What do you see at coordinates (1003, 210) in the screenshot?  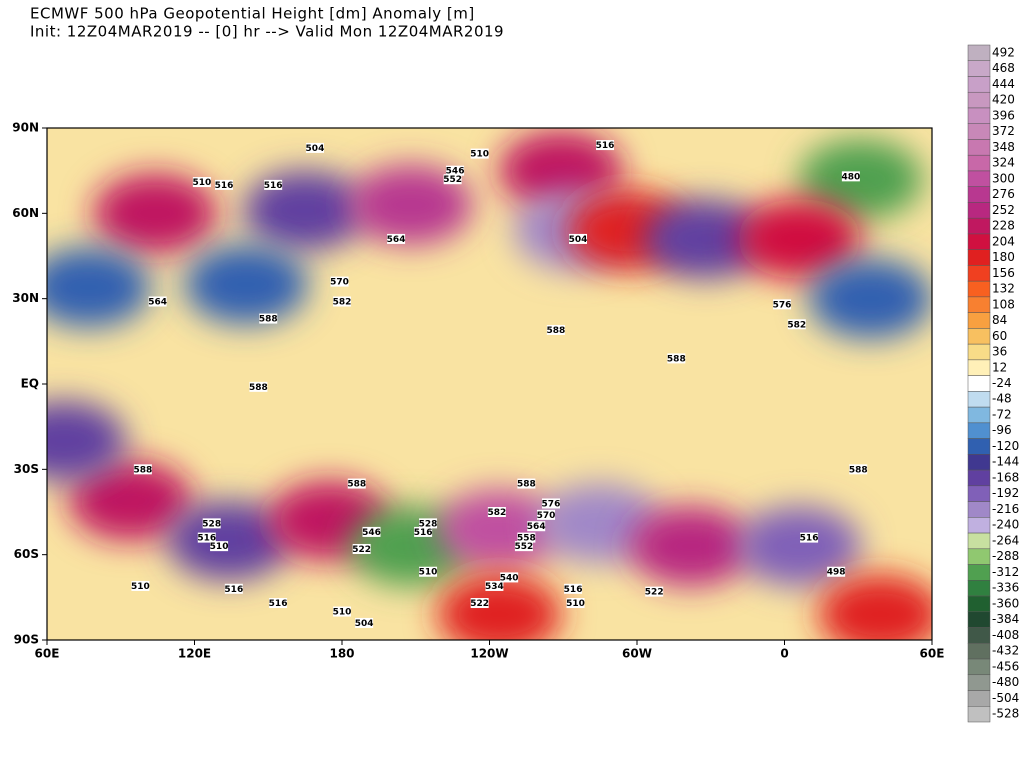 I see `colorbar-label: 252` at bounding box center [1003, 210].